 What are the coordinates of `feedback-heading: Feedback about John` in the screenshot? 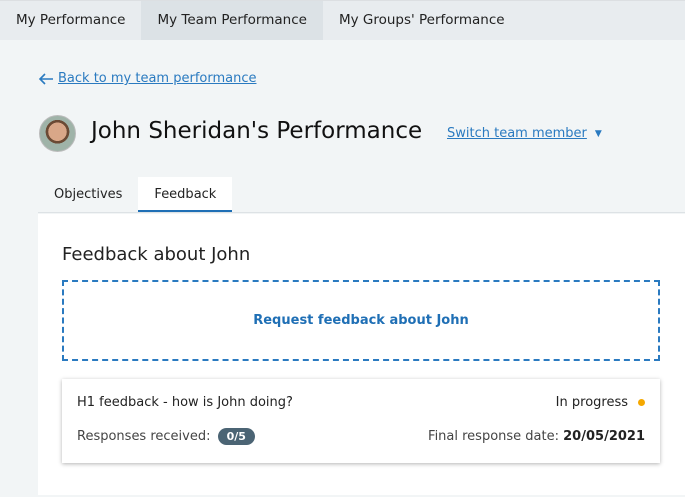 It's located at (156, 254).